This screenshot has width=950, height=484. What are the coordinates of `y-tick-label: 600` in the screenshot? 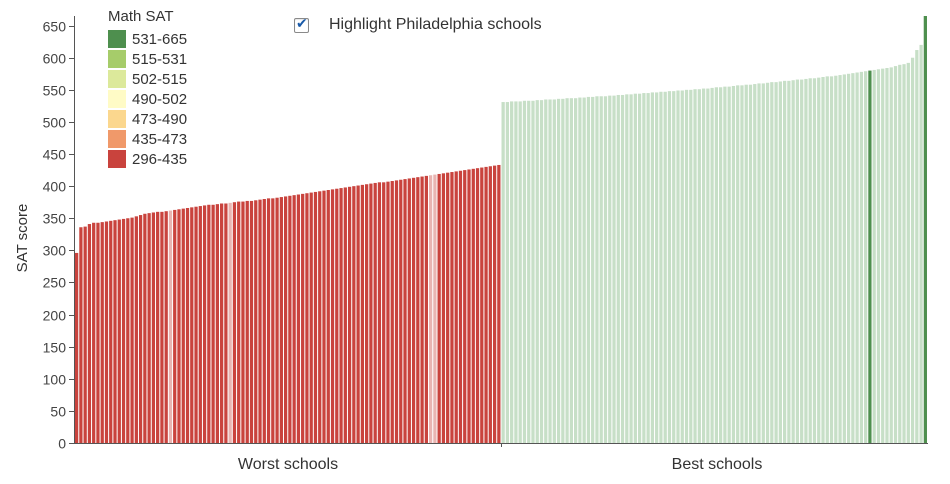 It's located at (55, 59).